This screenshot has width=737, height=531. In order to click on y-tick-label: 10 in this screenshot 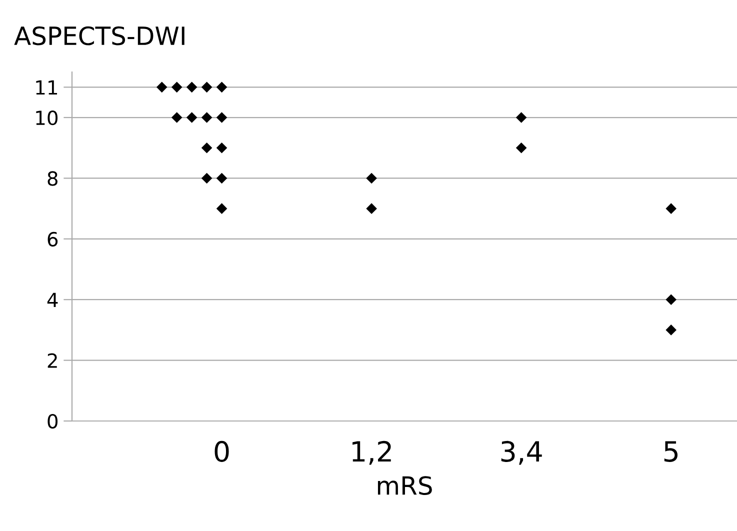, I will do `click(47, 118)`.